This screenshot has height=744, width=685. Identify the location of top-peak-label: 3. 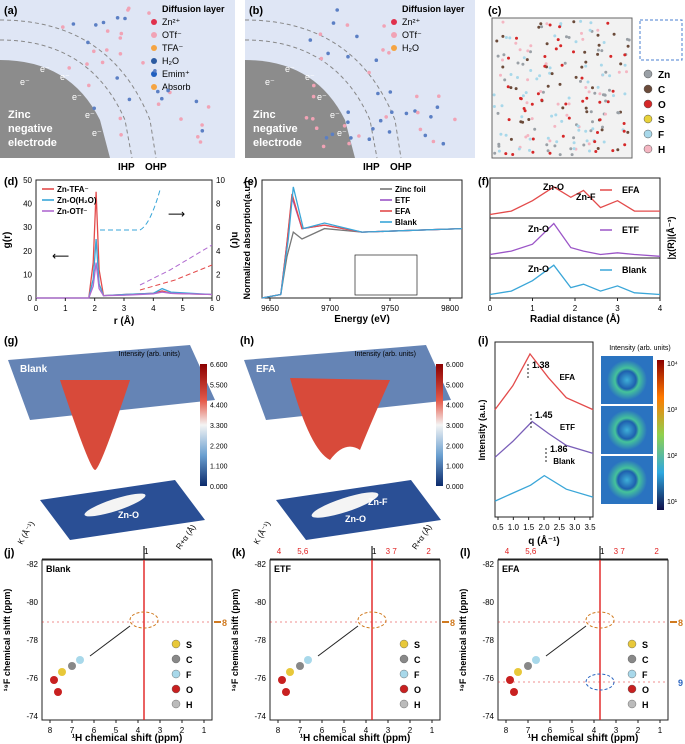
(616, 551).